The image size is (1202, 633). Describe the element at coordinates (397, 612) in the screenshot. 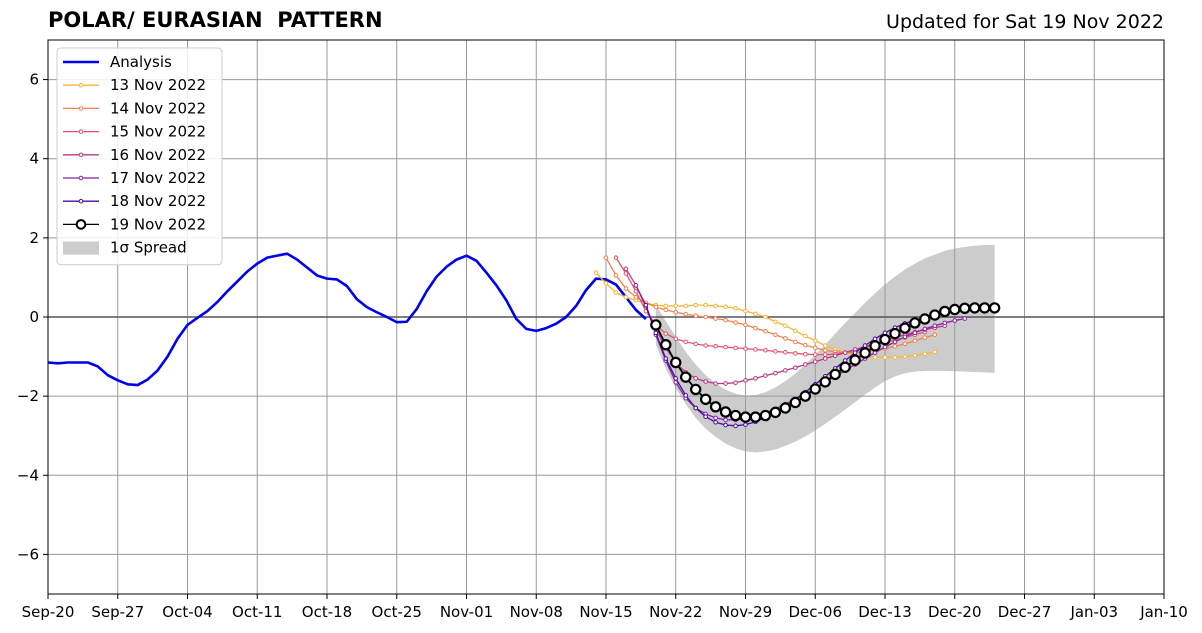

I see `x-tick-label: Oct-25` at that location.